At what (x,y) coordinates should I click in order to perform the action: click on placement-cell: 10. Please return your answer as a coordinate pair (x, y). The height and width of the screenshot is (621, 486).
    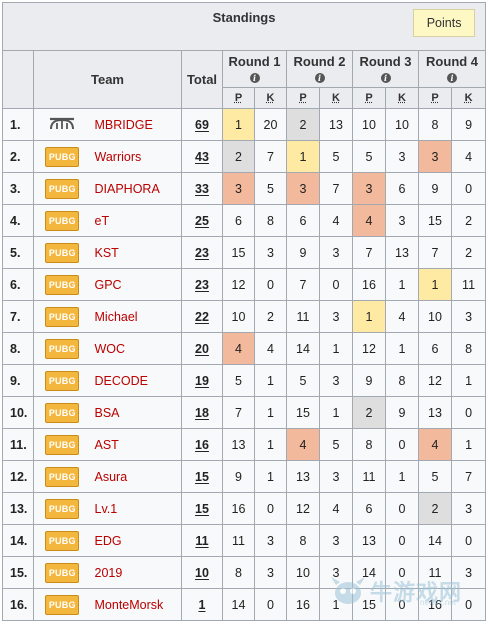
    Looking at the image, I should click on (435, 316).